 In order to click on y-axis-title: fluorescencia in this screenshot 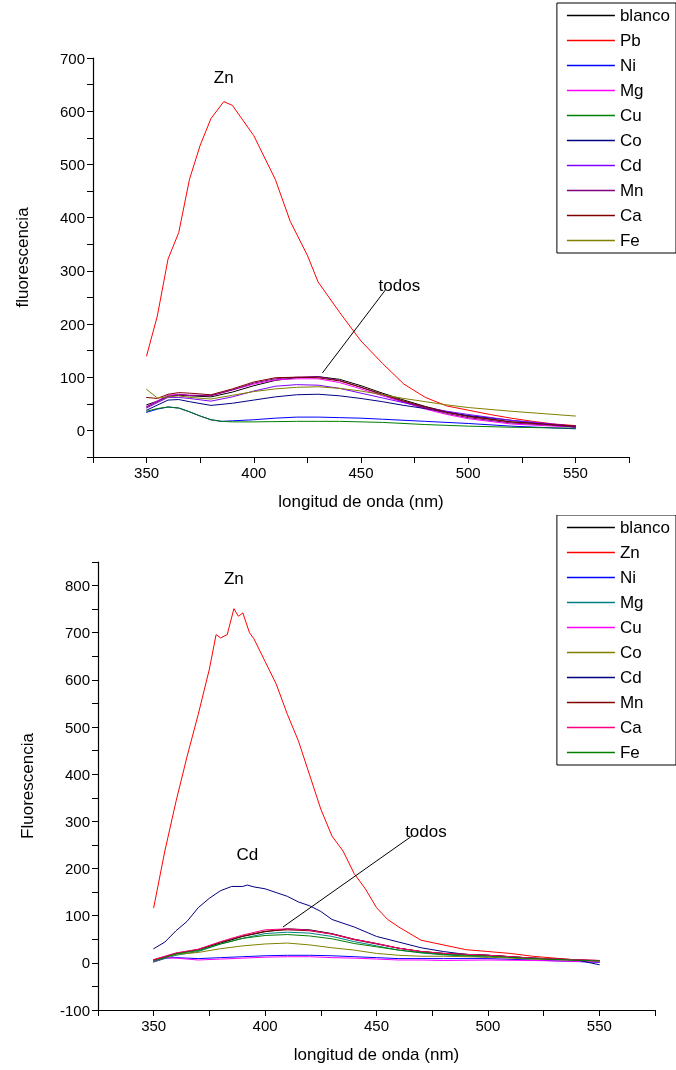, I will do `click(22, 257)`.